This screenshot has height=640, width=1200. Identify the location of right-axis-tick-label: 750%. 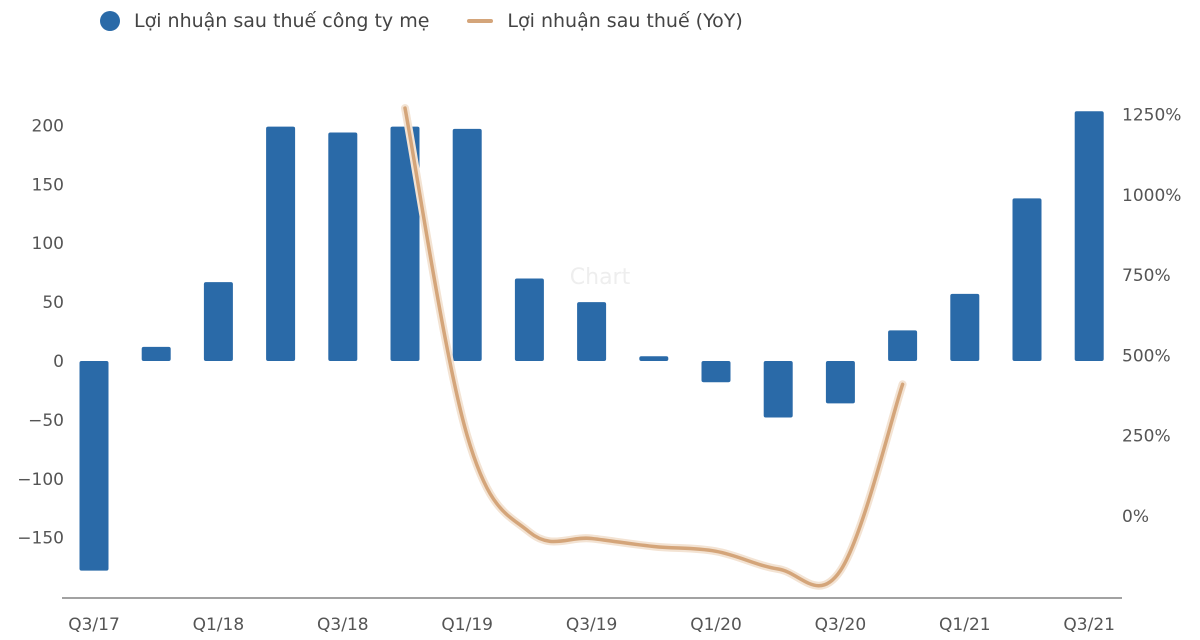
(1146, 276).